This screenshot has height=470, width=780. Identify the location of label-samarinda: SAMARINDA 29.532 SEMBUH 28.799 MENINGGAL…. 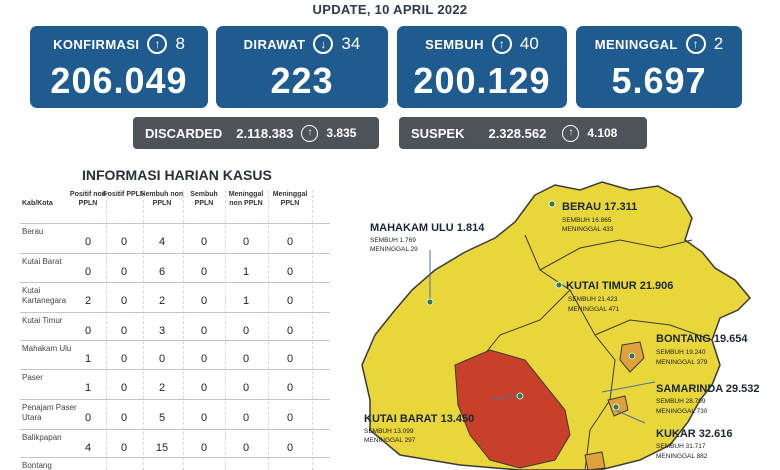
(708, 399).